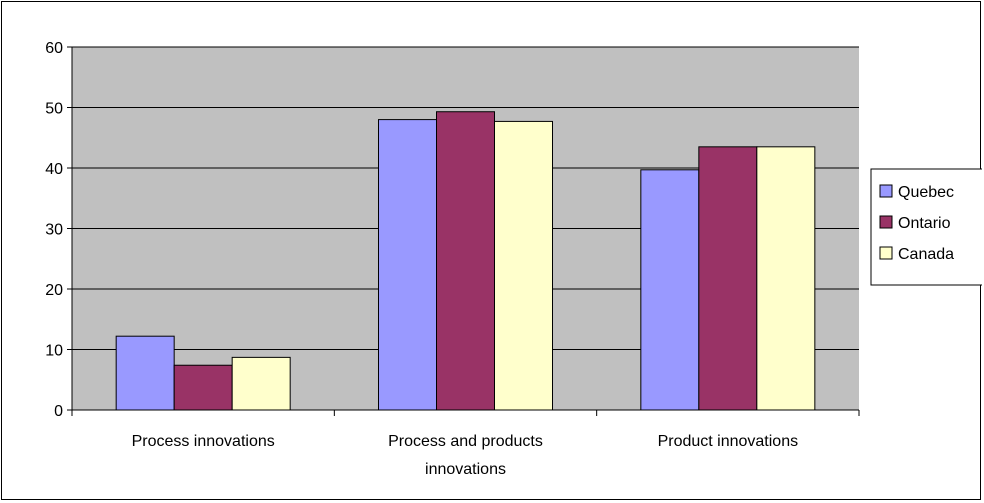  What do you see at coordinates (54, 230) in the screenshot?
I see `y-tick-label: 30` at bounding box center [54, 230].